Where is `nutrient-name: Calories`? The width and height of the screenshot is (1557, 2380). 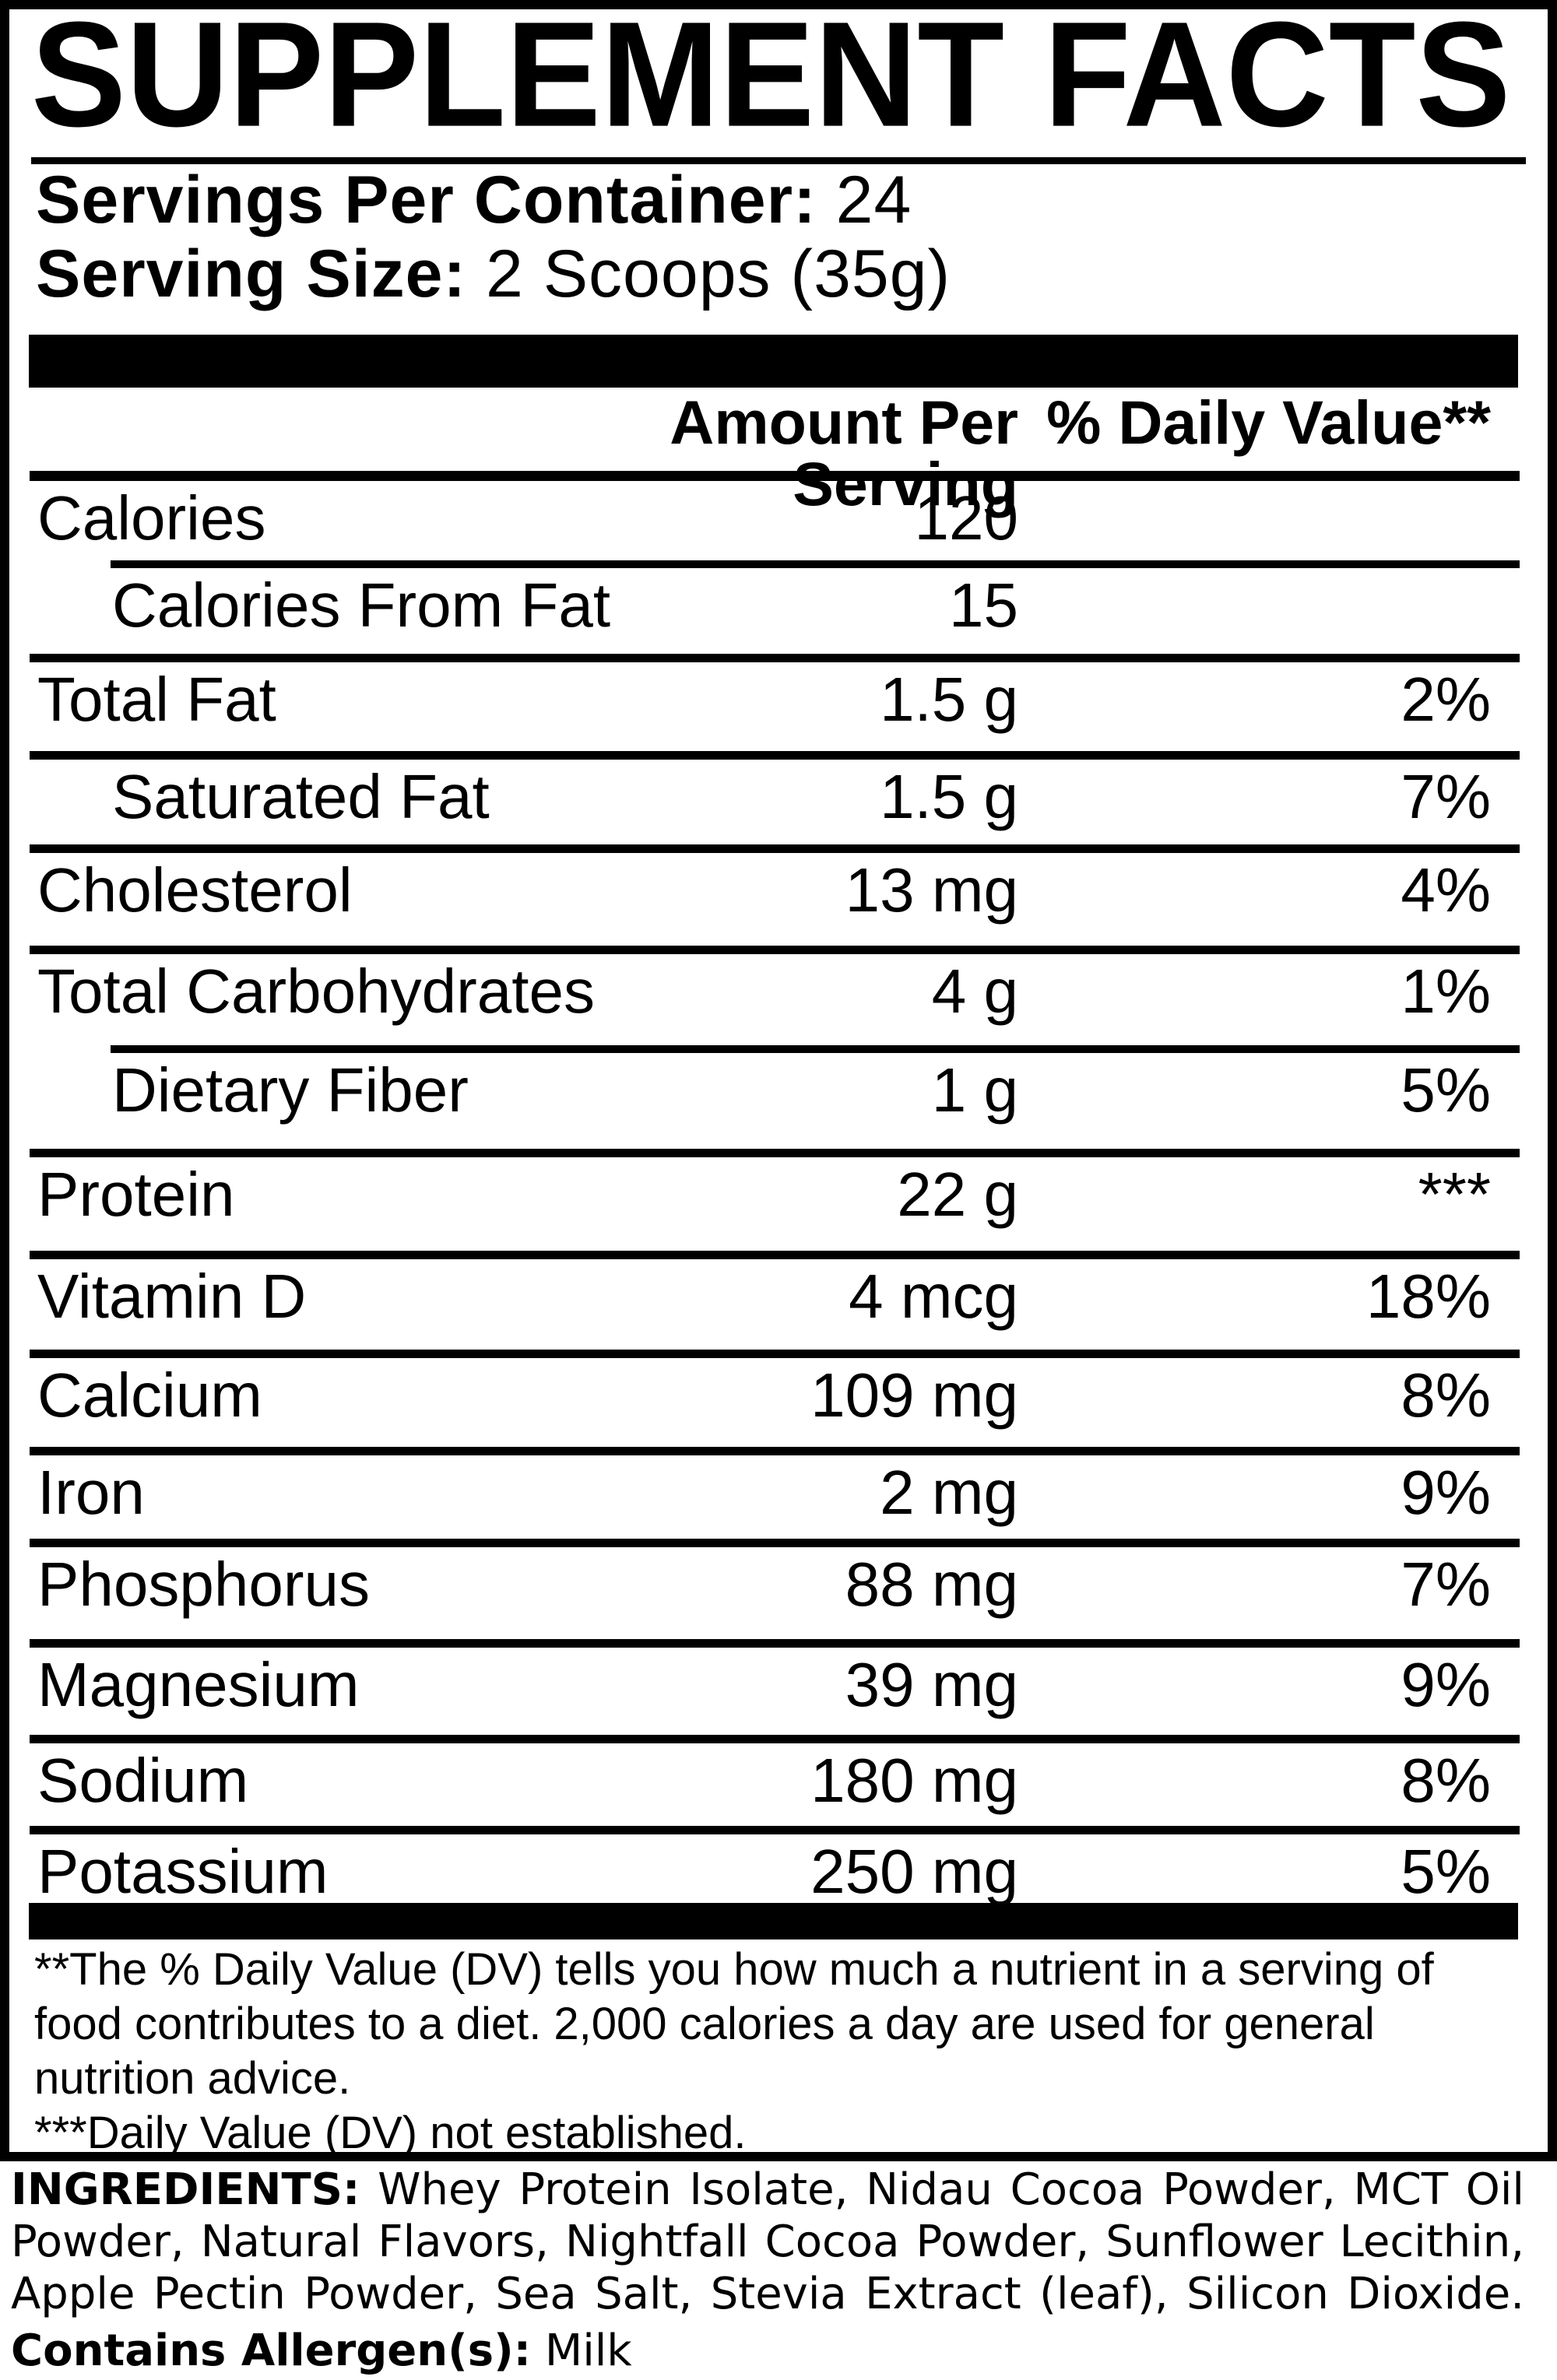
nutrient-name: Calories is located at coordinates (151, 518).